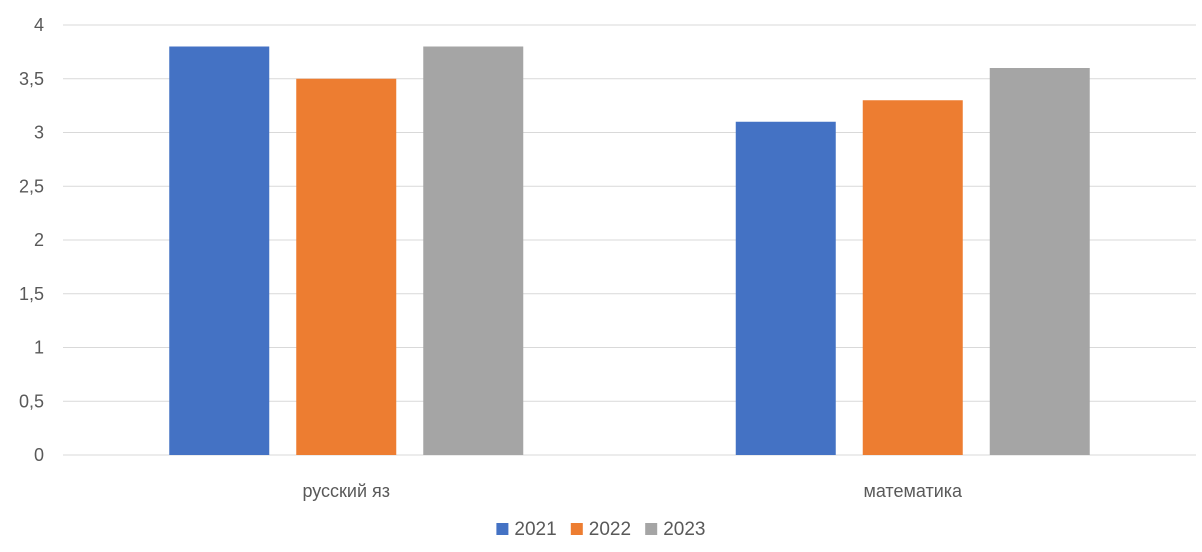 The width and height of the screenshot is (1202, 552). I want to click on category-label: математика, so click(913, 491).